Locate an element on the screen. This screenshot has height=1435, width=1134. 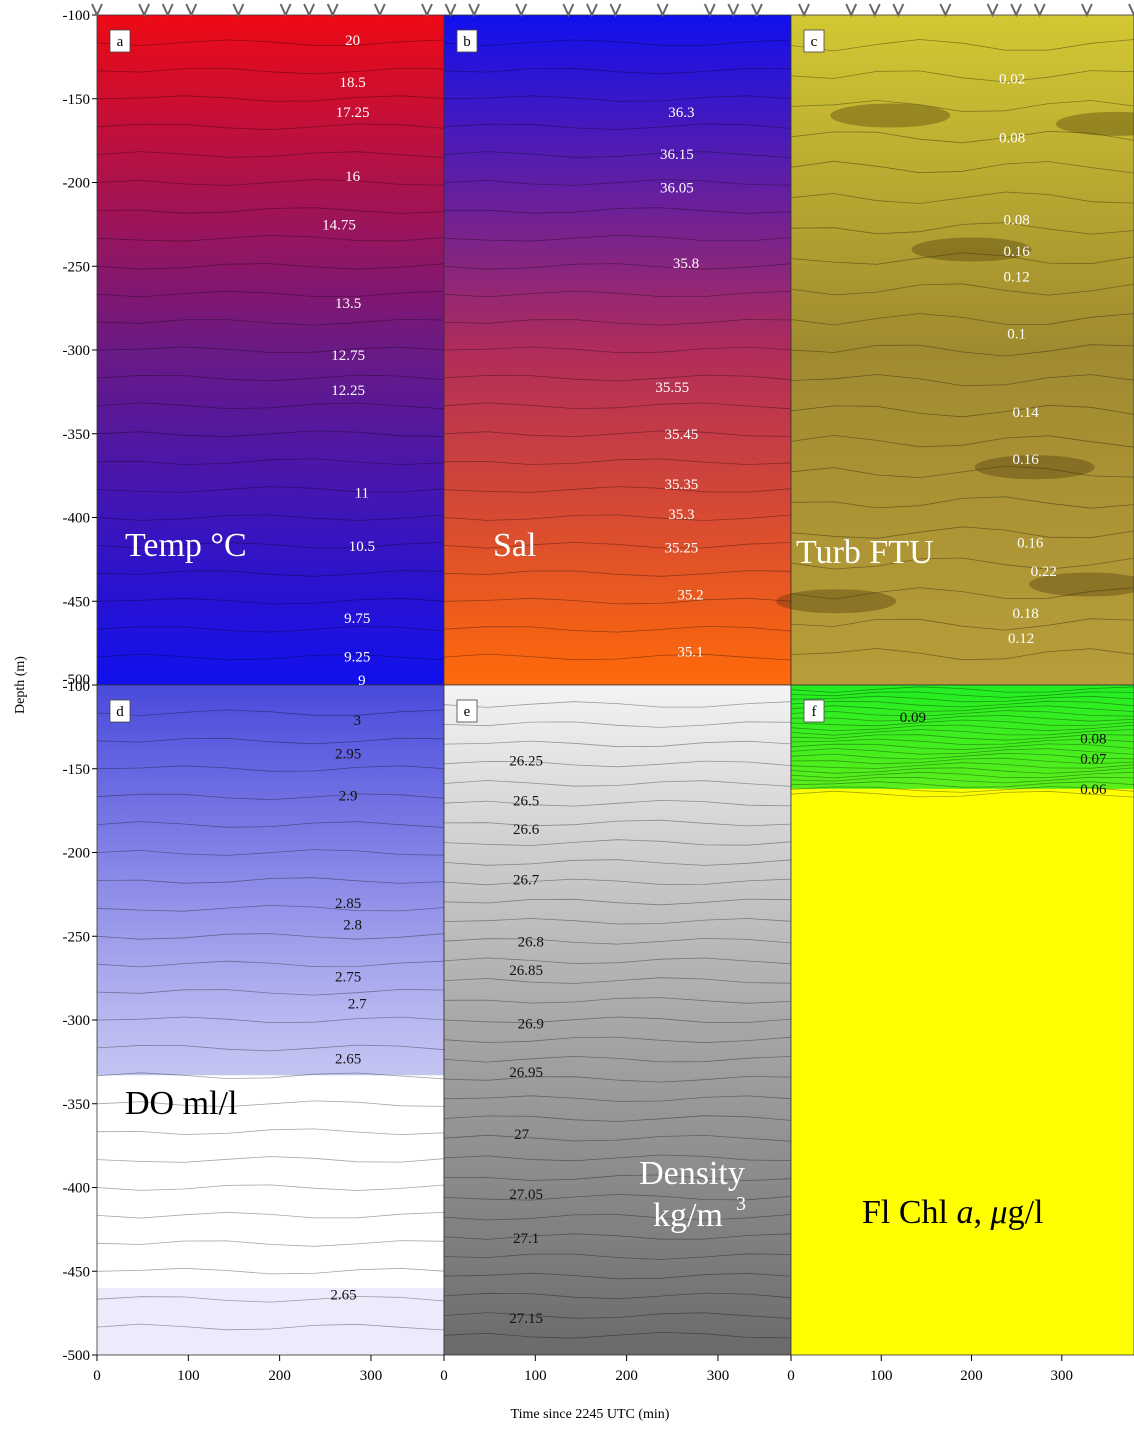
panel-e-title-superscript: 3 is located at coordinates (741, 1204).